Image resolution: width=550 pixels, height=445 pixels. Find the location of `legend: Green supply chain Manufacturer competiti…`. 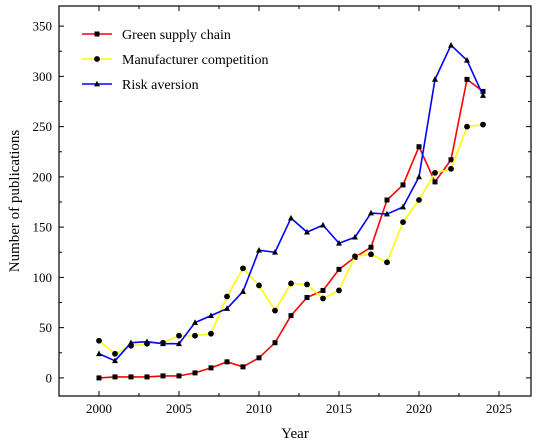

legend: Green supply chain Manufacturer competiti… is located at coordinates (175, 60).